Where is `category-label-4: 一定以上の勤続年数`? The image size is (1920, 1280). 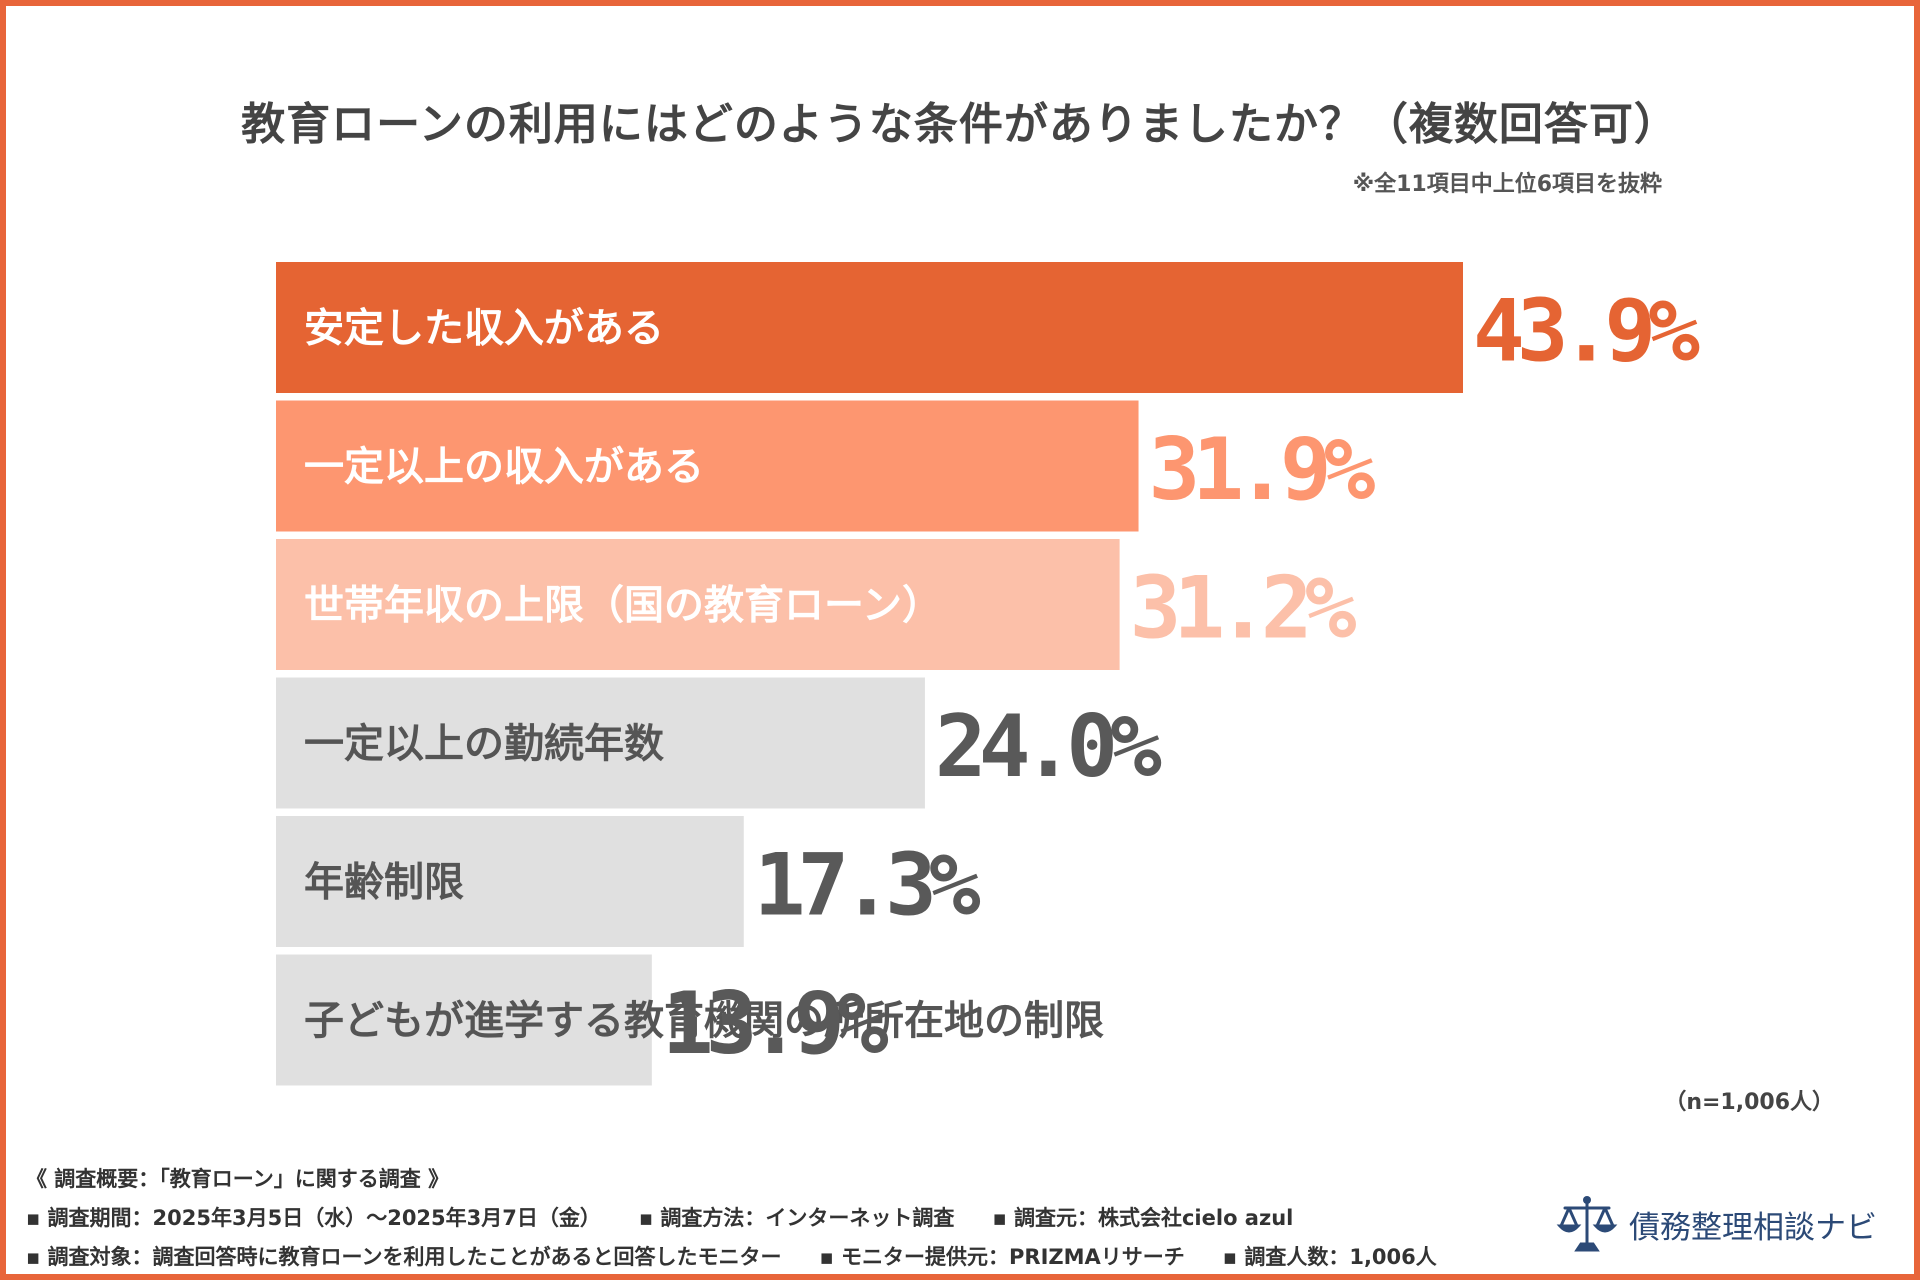 category-label-4: 一定以上の勤続年数 is located at coordinates (484, 744).